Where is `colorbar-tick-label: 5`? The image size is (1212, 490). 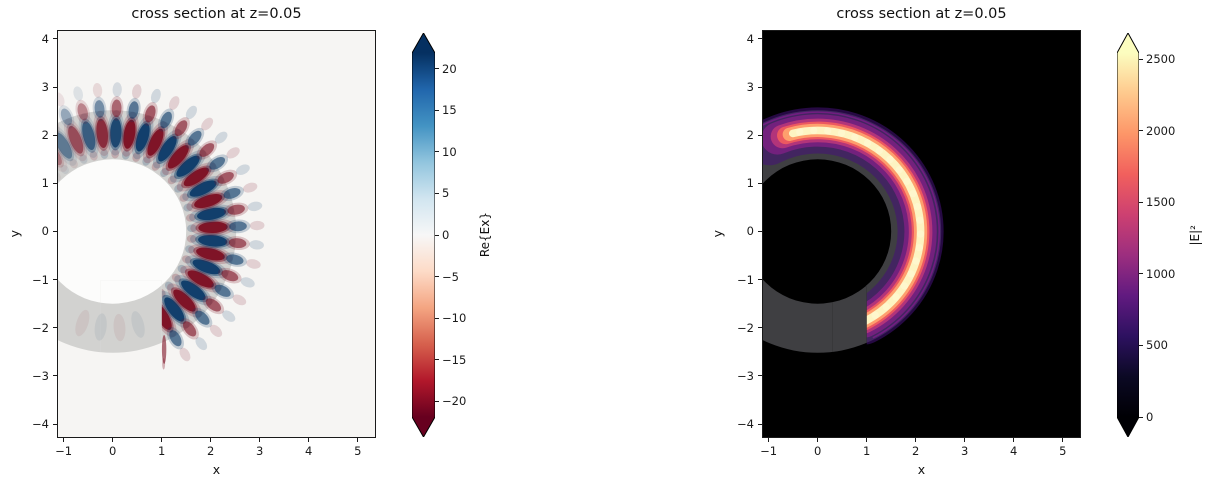
colorbar-tick-label: 5 is located at coordinates (446, 193).